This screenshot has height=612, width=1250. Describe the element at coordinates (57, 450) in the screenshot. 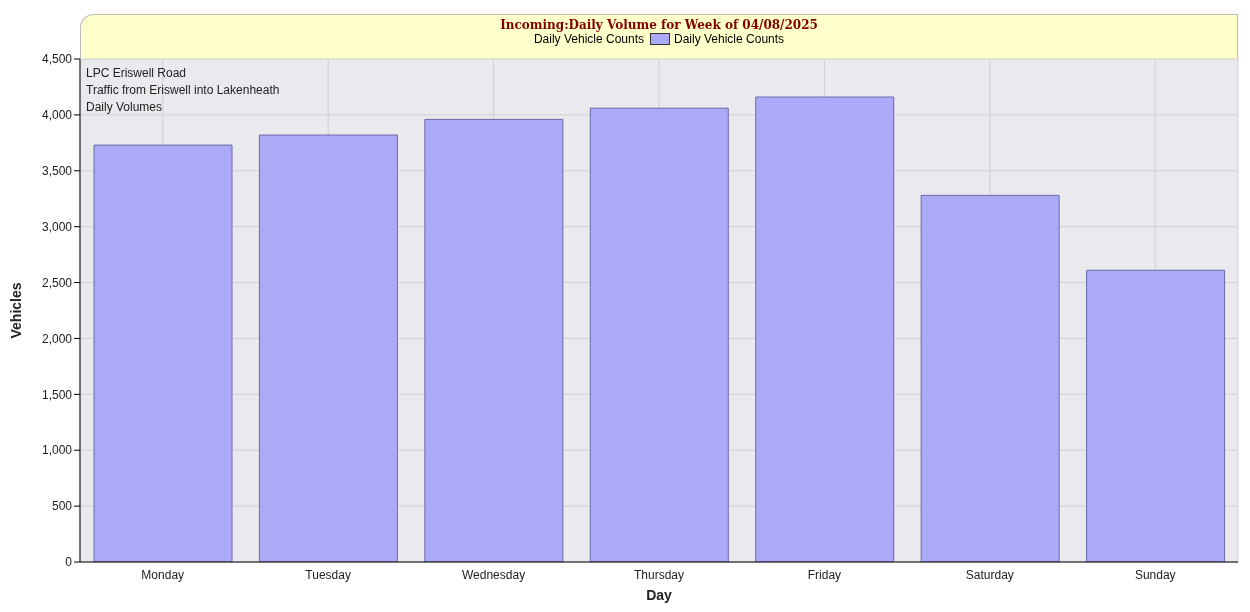

I see `y-tick-label: 1,000` at that location.